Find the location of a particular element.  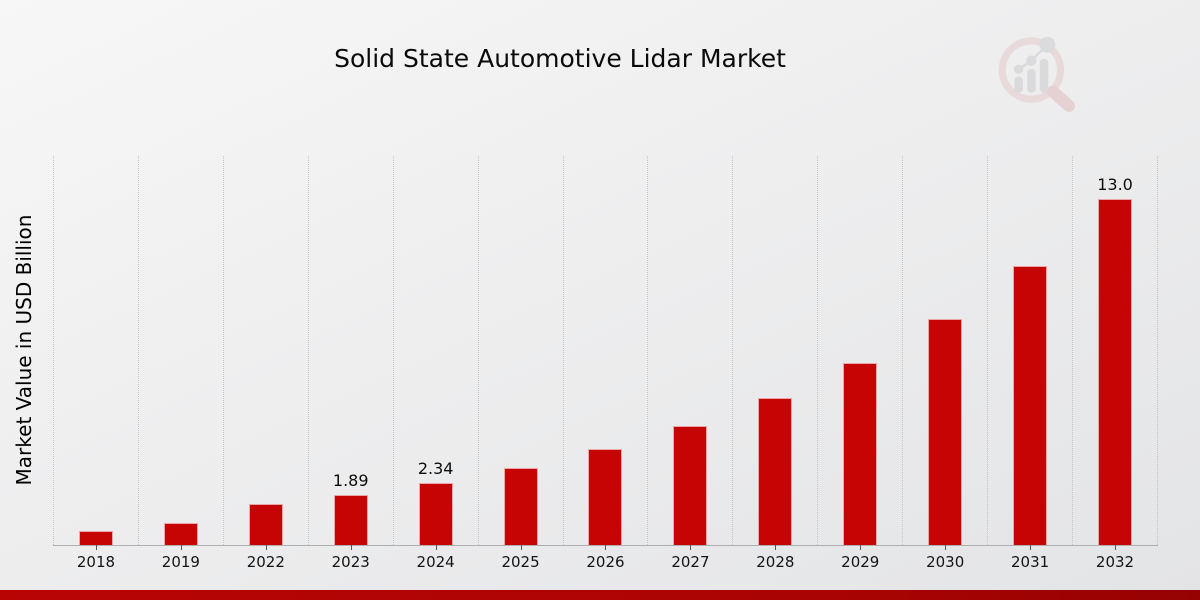

bar-2031 is located at coordinates (1030, 405).